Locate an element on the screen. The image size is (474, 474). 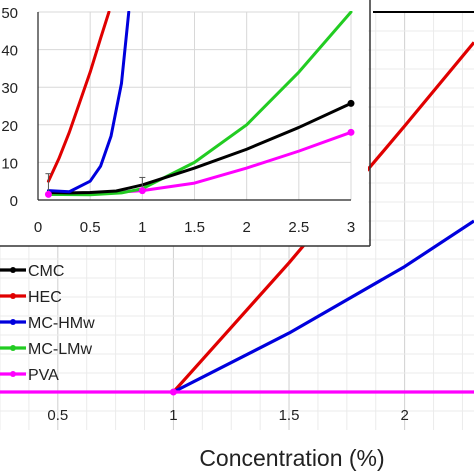
inset-x-tick-label: 0.5 is located at coordinates (90, 227).